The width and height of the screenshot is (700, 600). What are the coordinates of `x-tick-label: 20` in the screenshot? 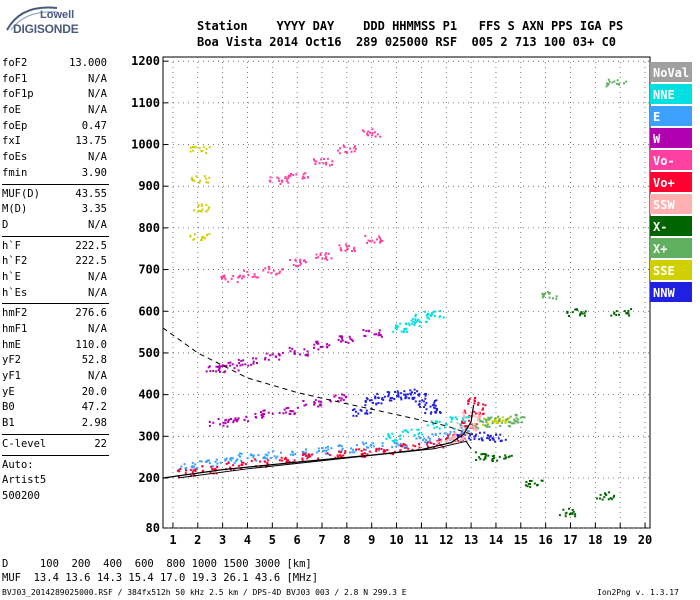 It's located at (645, 540).